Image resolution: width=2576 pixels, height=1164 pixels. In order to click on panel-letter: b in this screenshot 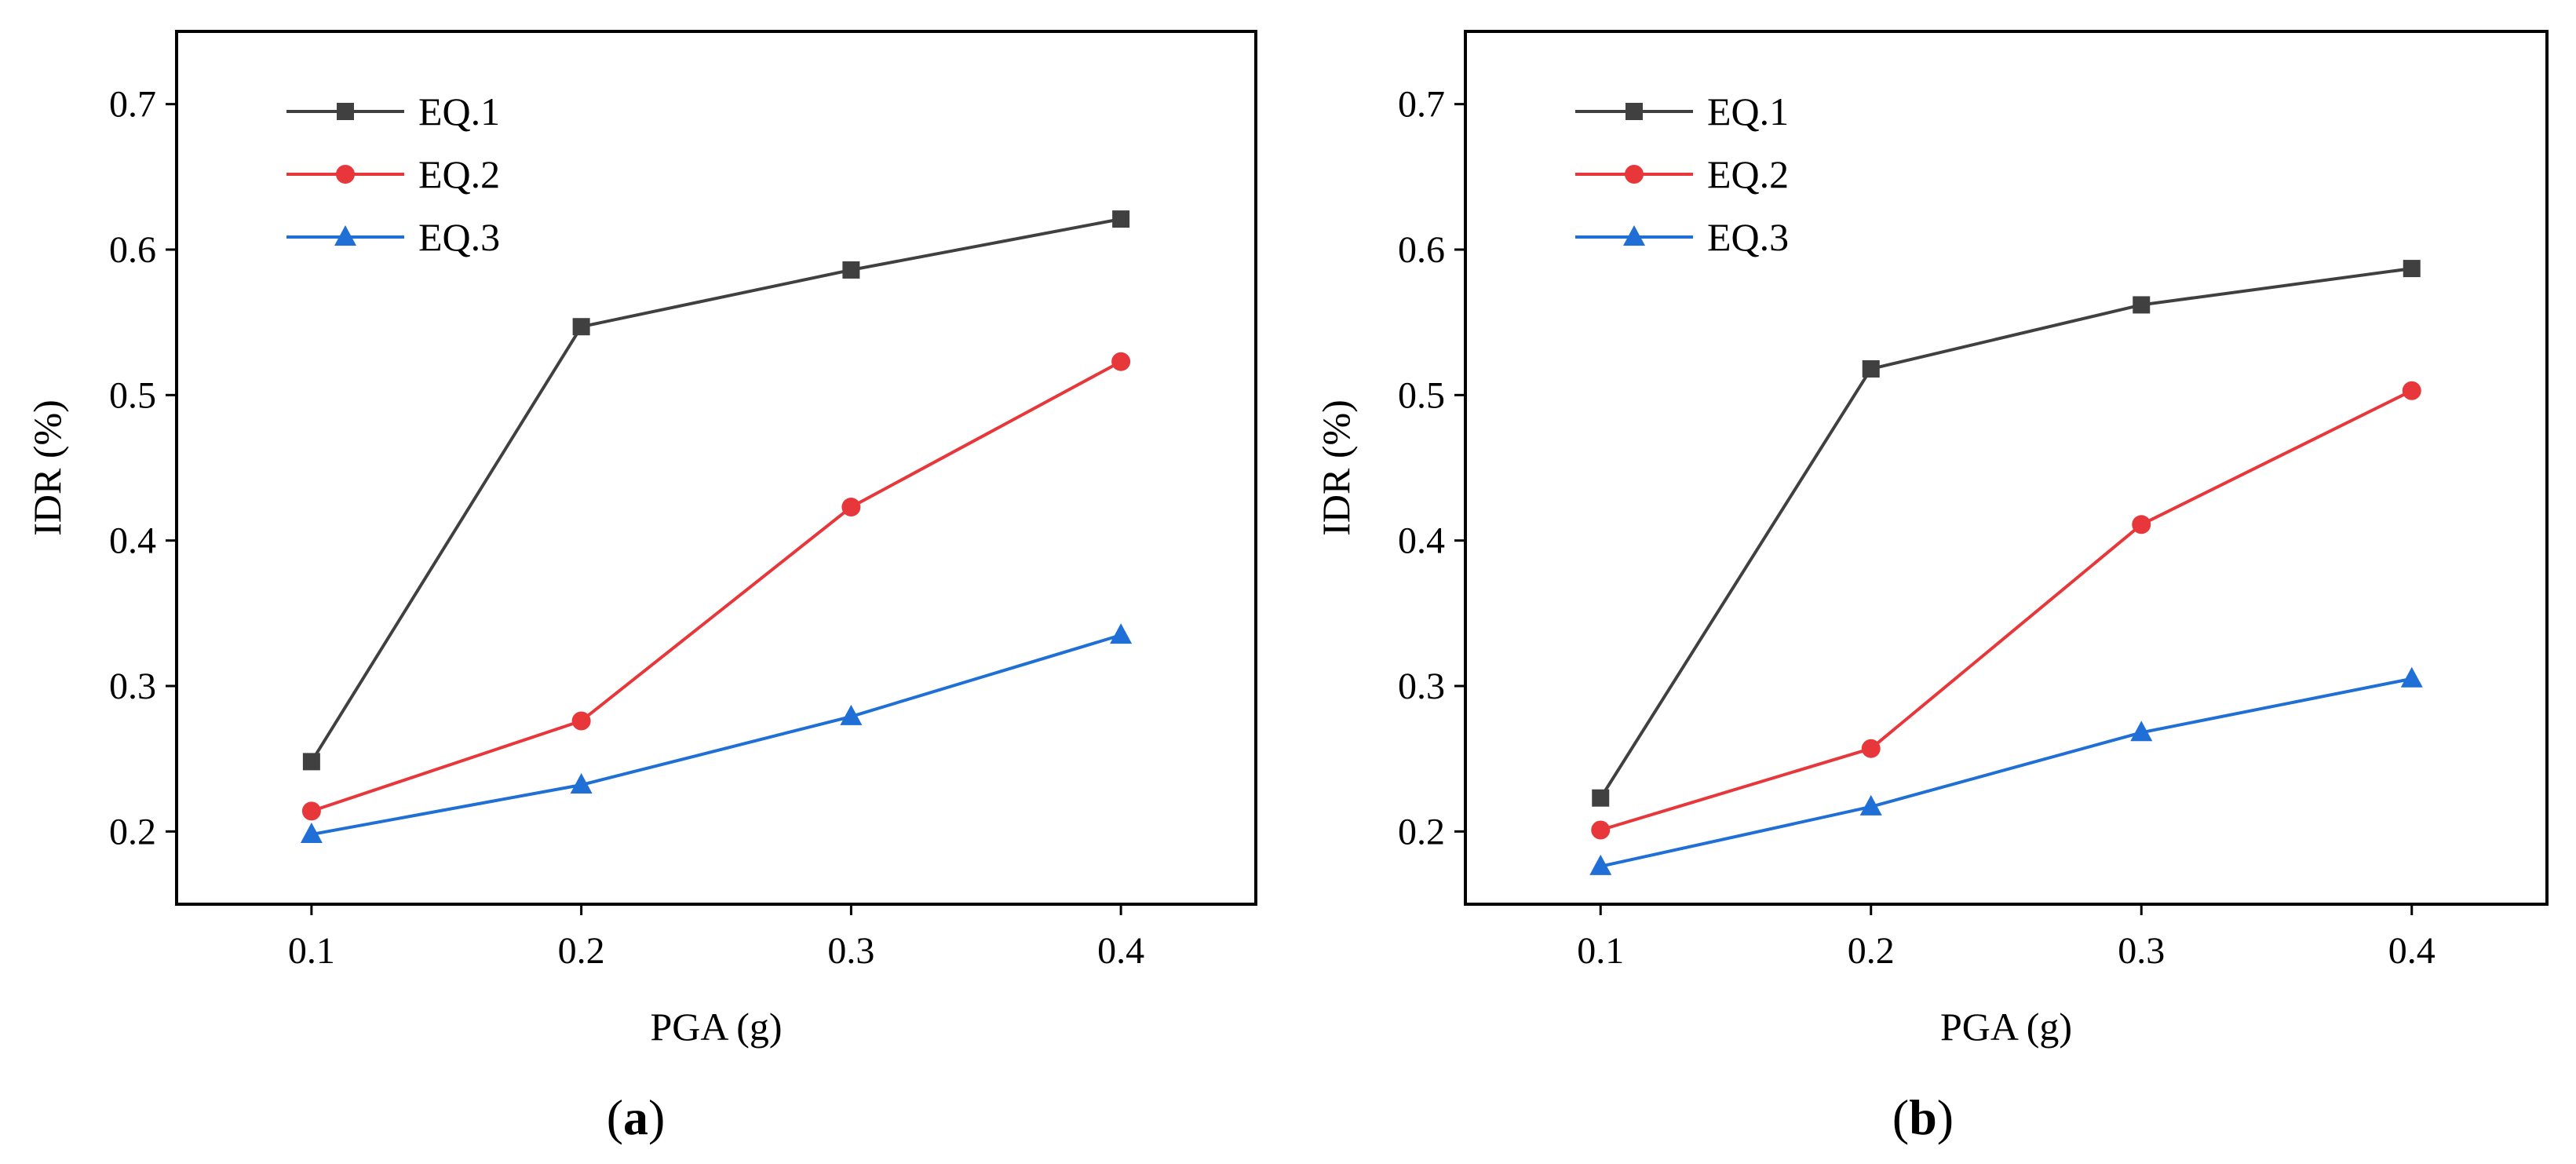, I will do `click(1923, 1117)`.